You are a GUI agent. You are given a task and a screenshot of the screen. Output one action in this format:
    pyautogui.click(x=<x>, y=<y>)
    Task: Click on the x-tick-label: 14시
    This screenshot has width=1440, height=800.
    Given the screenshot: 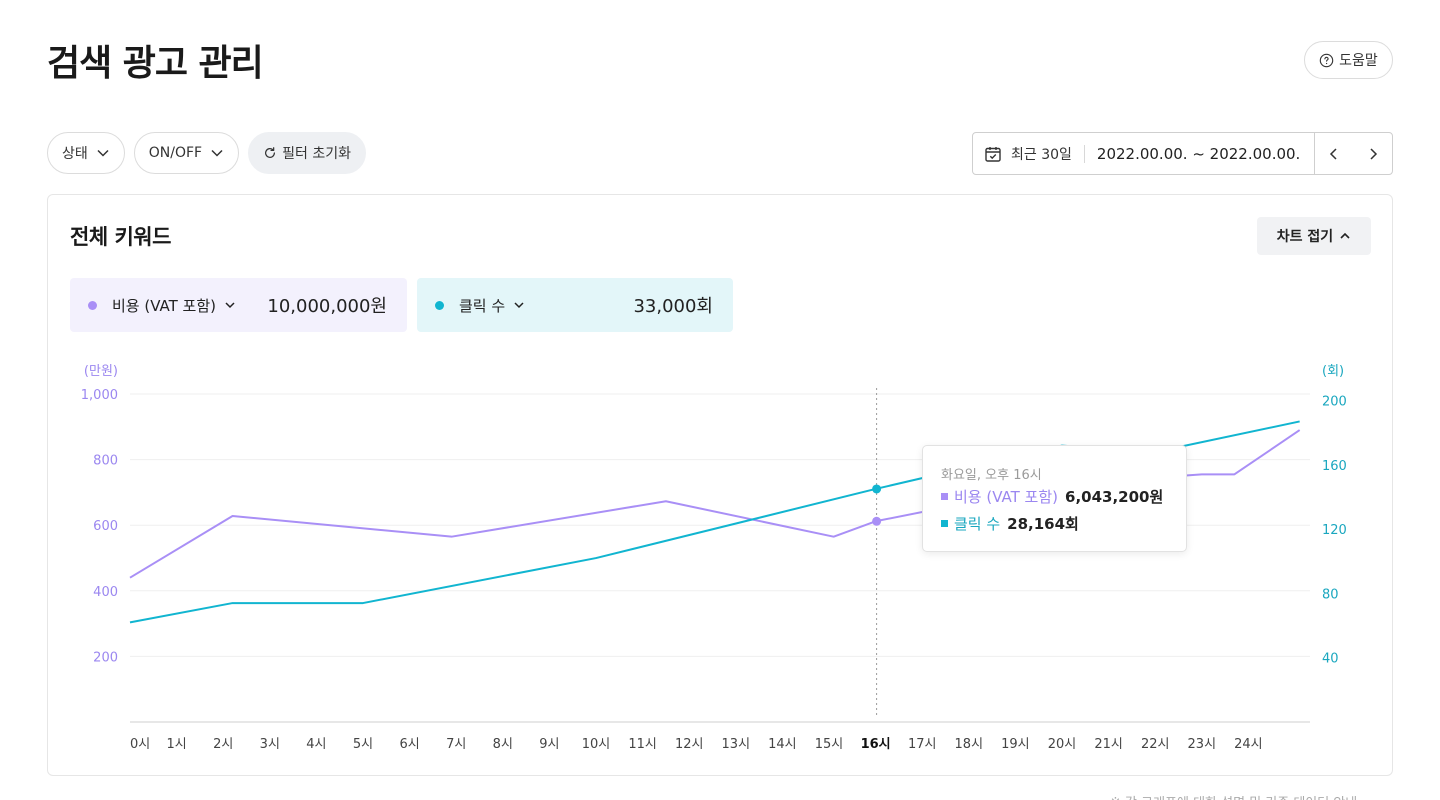 What is the action you would take?
    pyautogui.click(x=782, y=744)
    